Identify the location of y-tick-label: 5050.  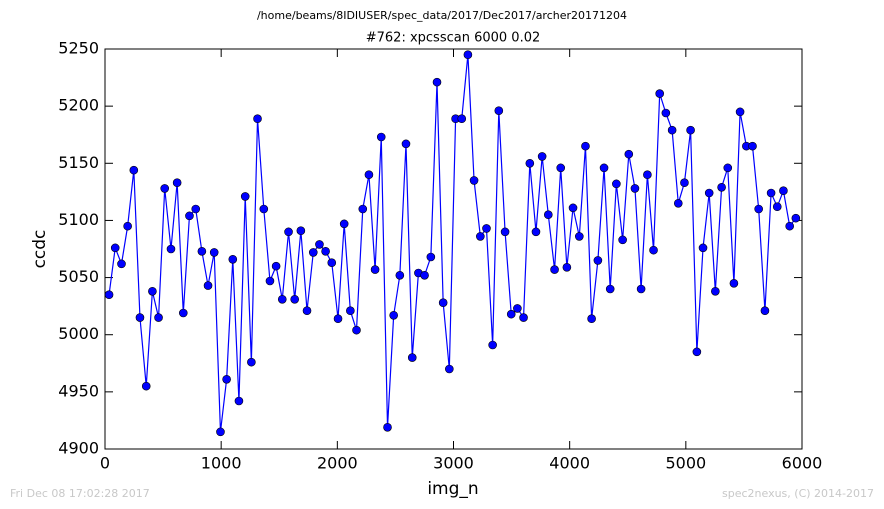
(78, 276).